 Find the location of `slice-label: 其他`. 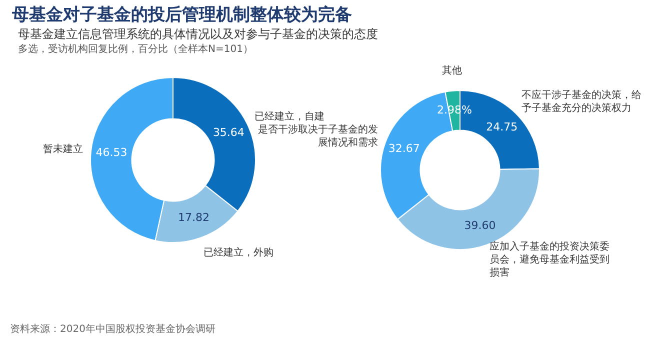

slice-label: 其他 is located at coordinates (452, 70).